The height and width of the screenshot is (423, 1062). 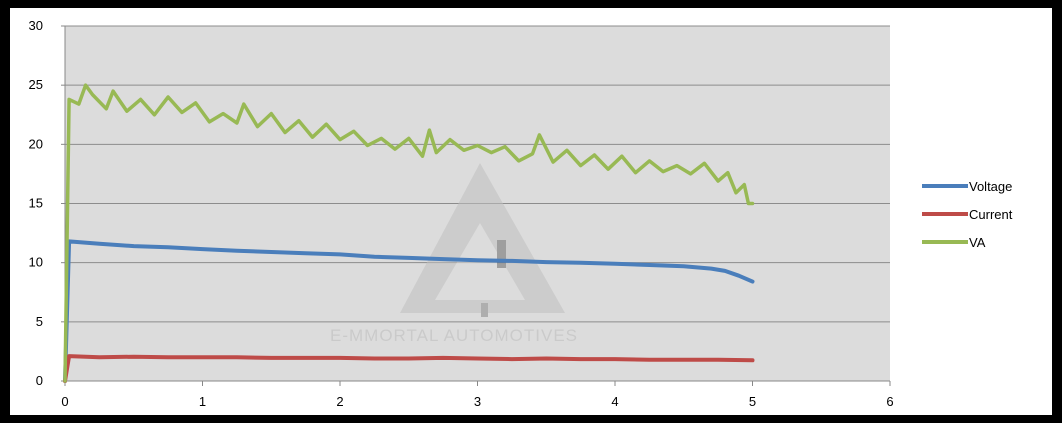 I want to click on y-tick-label-0: 0, so click(x=39, y=380).